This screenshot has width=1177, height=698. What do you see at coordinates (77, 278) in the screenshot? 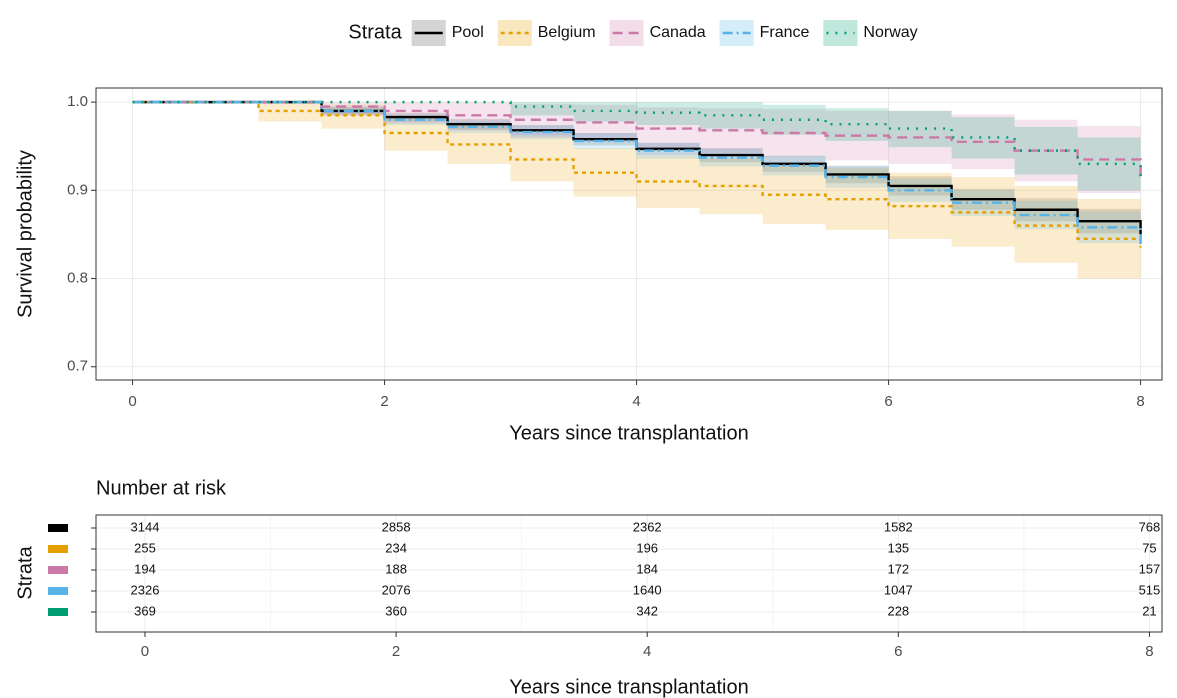
I see `y-tick-label: 0.8` at bounding box center [77, 278].